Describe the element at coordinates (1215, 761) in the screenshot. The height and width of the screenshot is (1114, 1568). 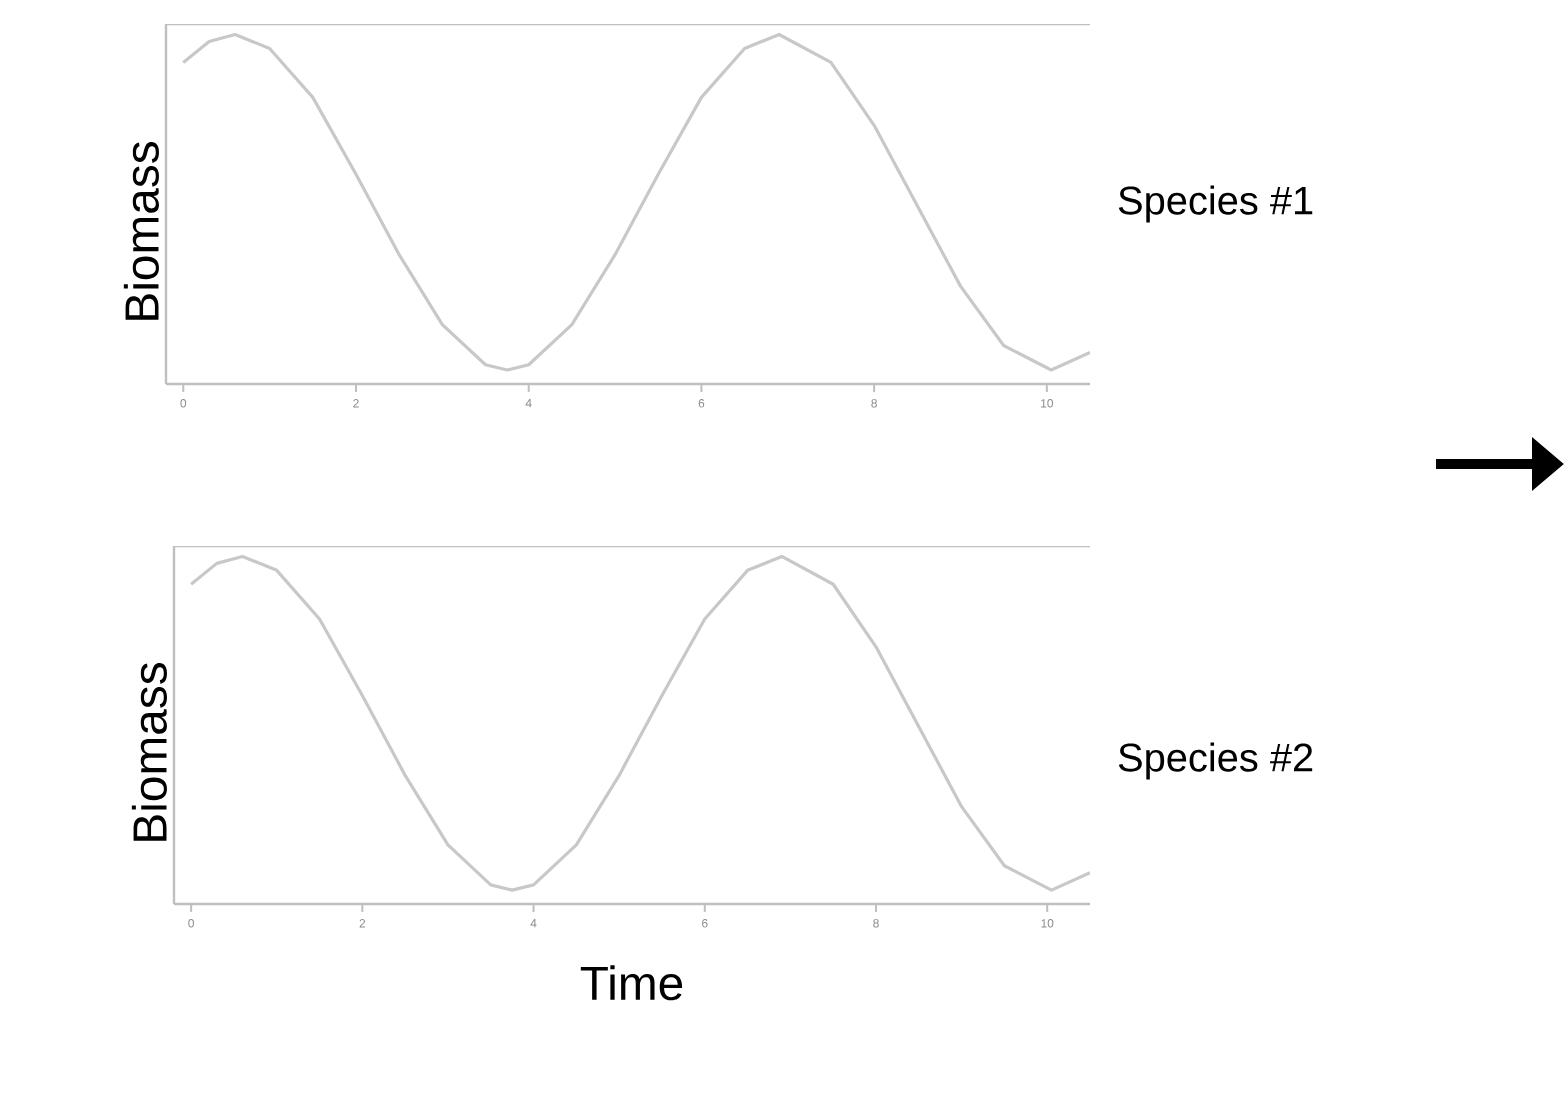
I see `text: Species #2` at that location.